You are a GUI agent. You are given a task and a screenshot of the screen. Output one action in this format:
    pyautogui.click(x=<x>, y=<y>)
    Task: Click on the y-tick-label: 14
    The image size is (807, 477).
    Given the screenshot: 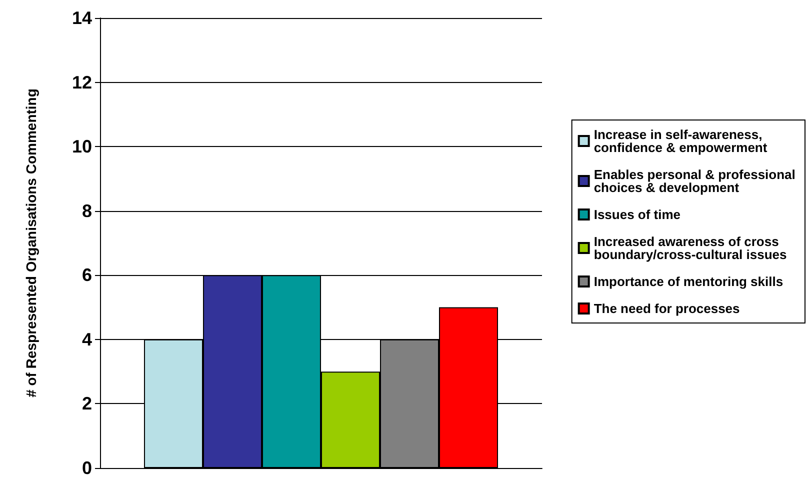 What is the action you would take?
    pyautogui.click(x=82, y=18)
    